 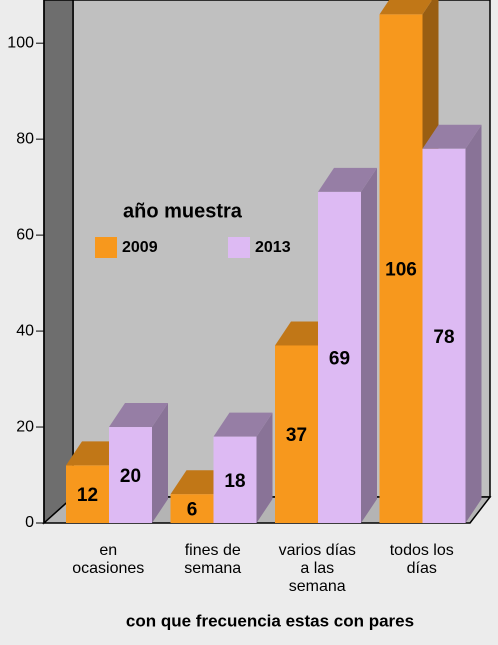 I want to click on x-tick-line: días, so click(x=422, y=568).